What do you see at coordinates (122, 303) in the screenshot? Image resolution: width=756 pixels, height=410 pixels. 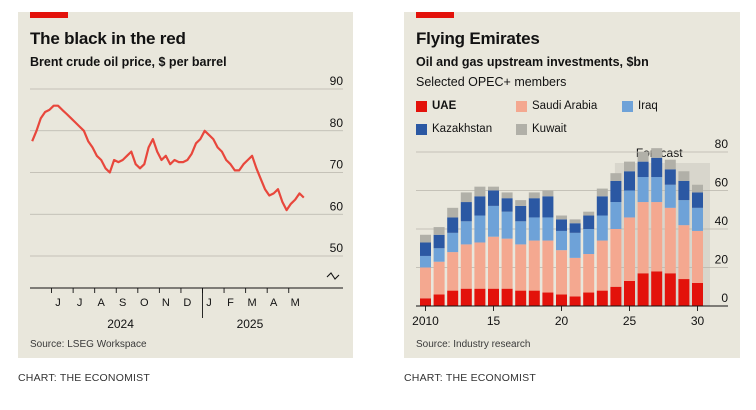 I see `x-tick-label: S` at bounding box center [122, 303].